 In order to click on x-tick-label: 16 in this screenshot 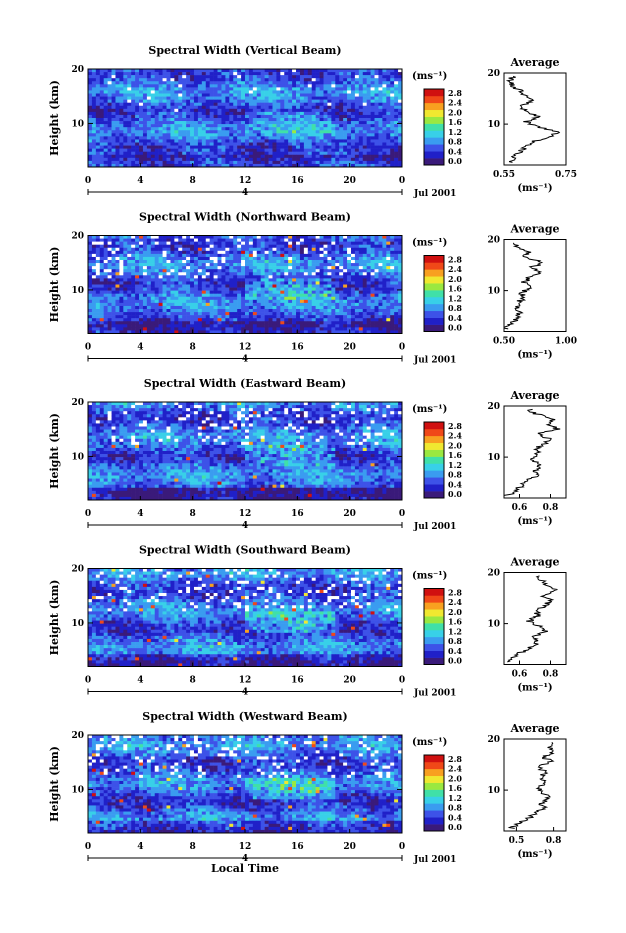, I will do `click(297, 181)`.